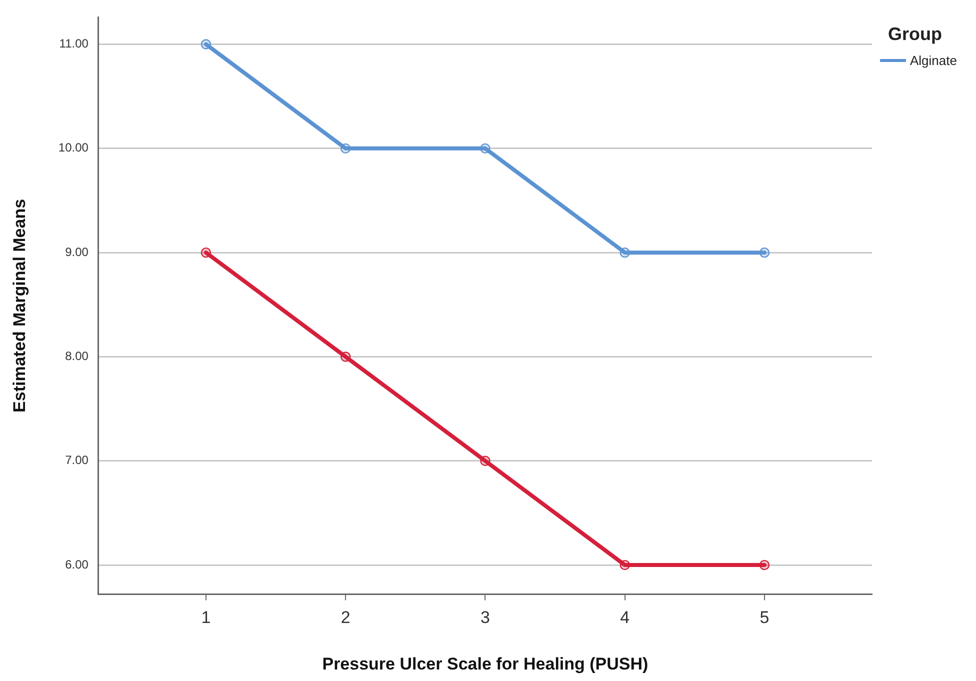  What do you see at coordinates (77, 564) in the screenshot?
I see `y-tick-label: 6.00` at bounding box center [77, 564].